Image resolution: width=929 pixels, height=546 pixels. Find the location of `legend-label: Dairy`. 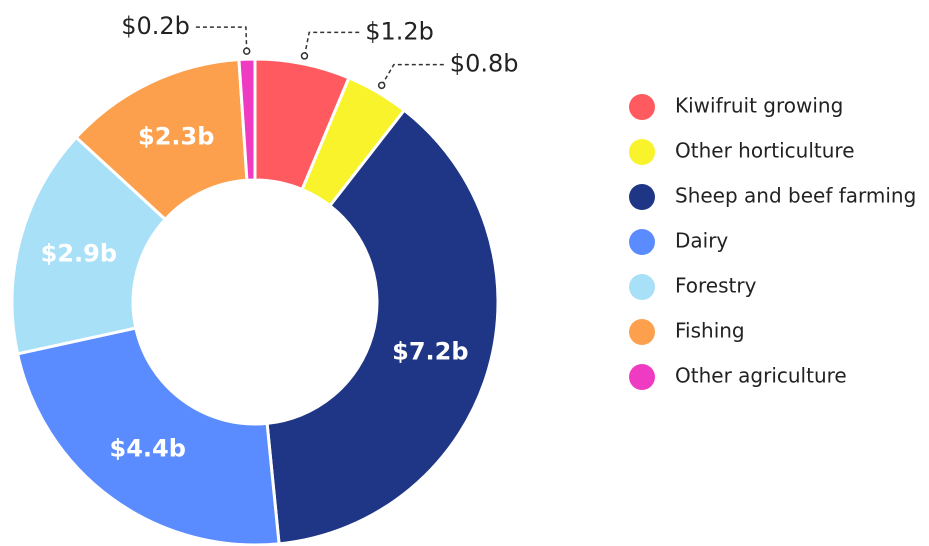

legend-label: Dairy is located at coordinates (701, 241).